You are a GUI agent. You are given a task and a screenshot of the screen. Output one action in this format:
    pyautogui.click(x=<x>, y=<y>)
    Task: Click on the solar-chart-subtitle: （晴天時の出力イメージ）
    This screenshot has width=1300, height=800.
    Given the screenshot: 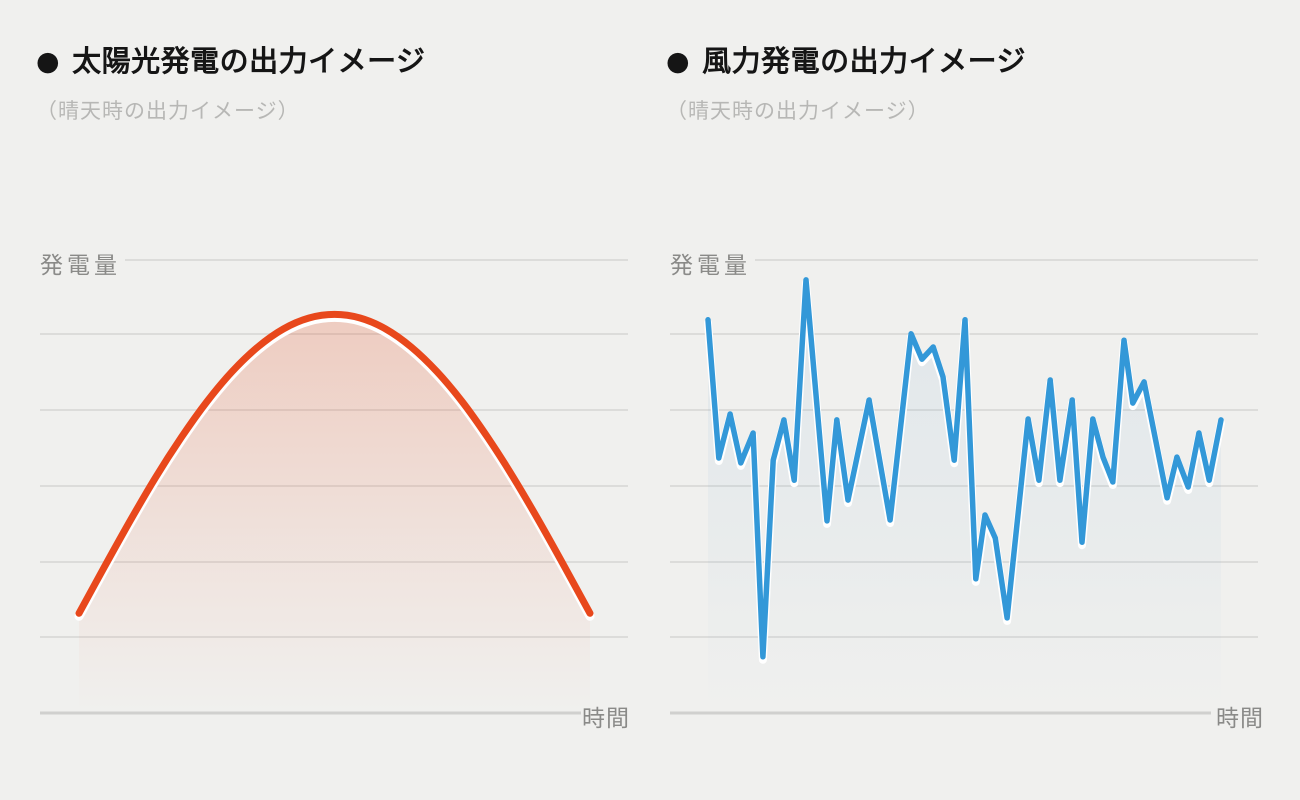 What is the action you would take?
    pyautogui.click(x=168, y=111)
    